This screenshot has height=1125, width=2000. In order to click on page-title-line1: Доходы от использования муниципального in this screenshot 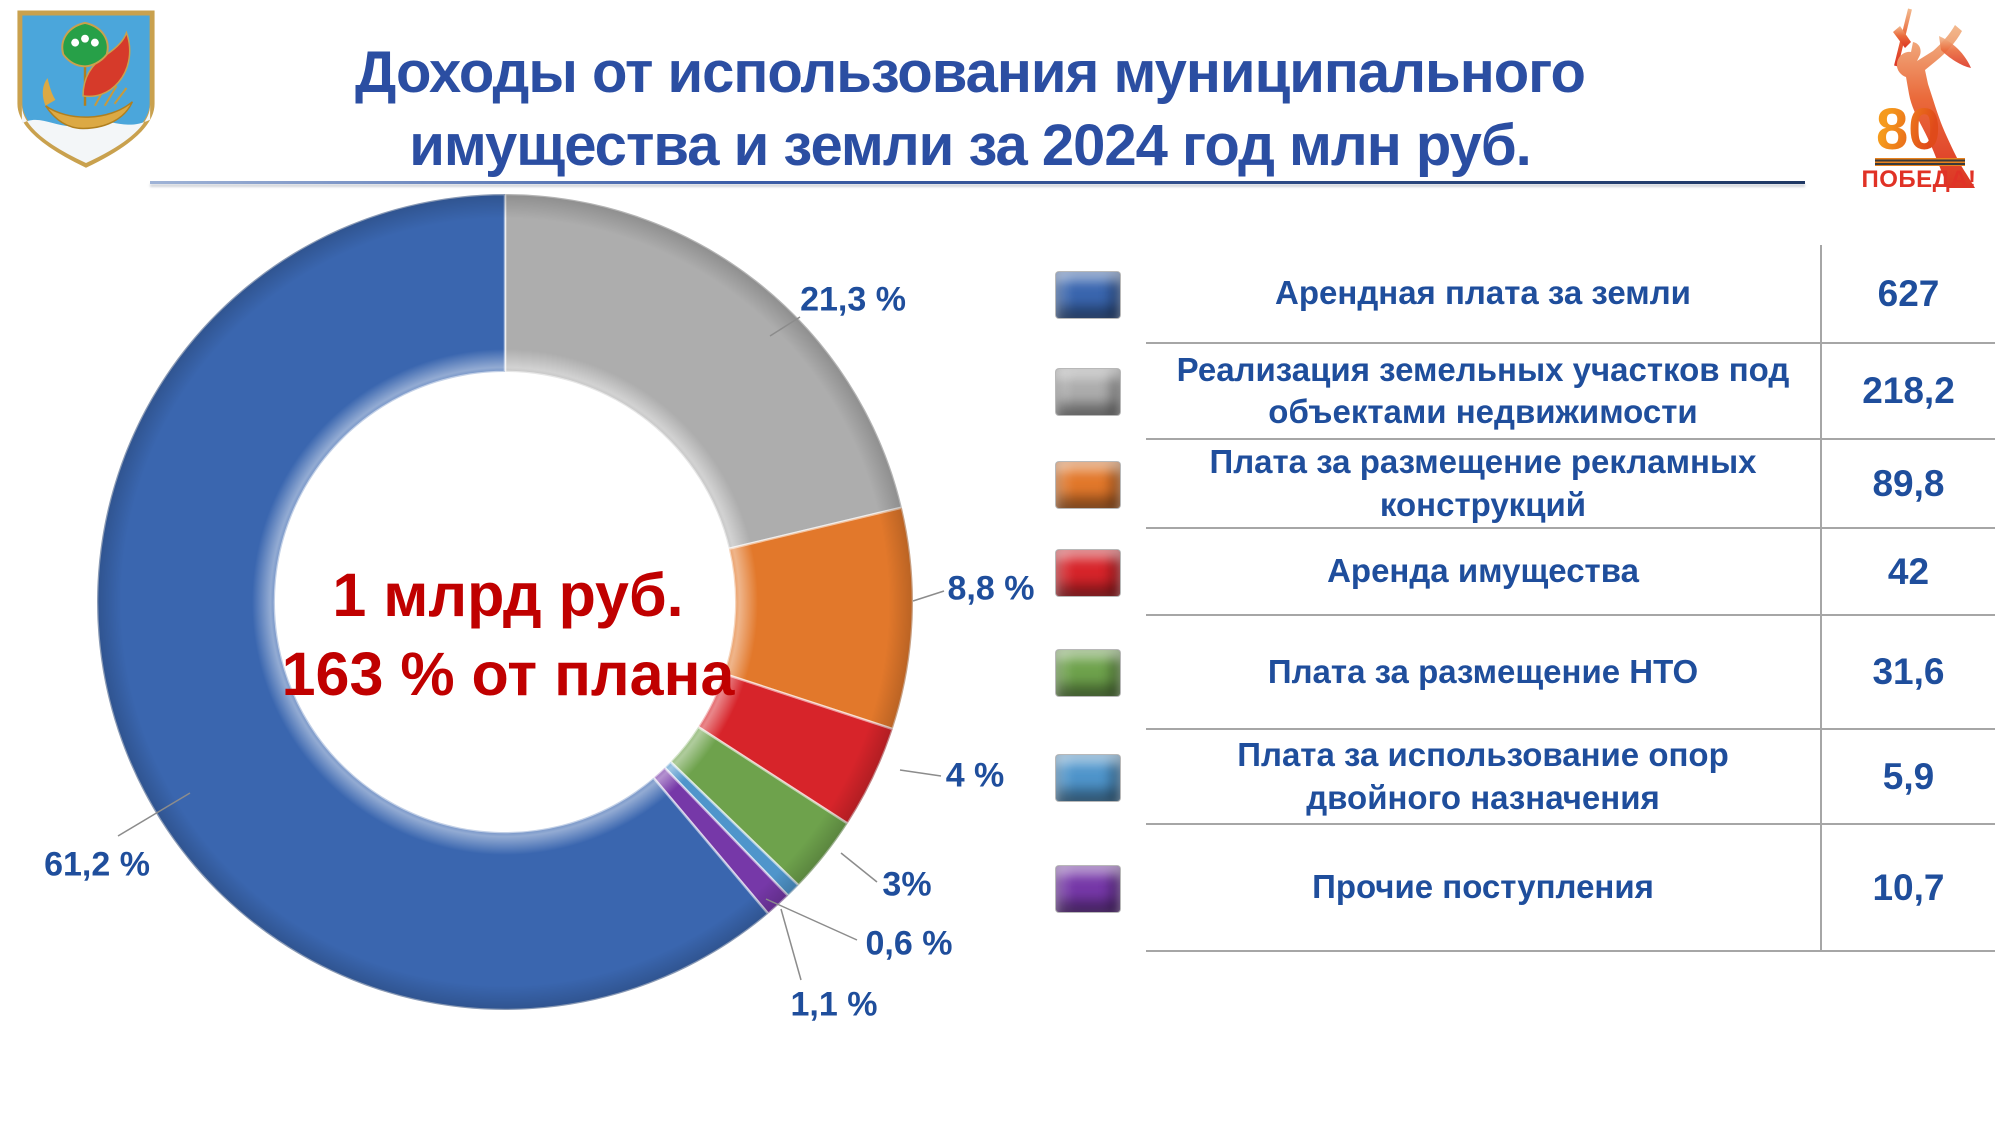, I will do `click(970, 72)`.